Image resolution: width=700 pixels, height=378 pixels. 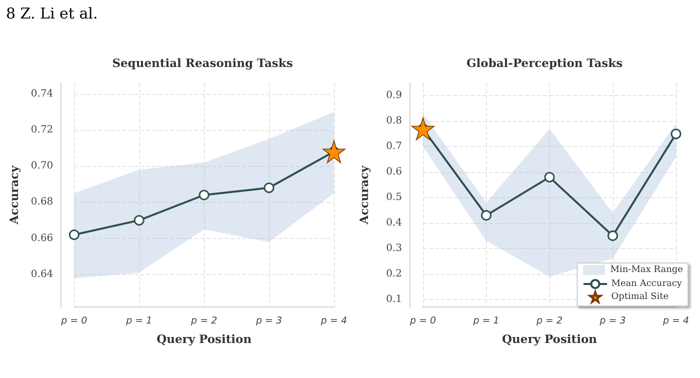 I want to click on y-tick-label: 0.6, so click(x=394, y=172).